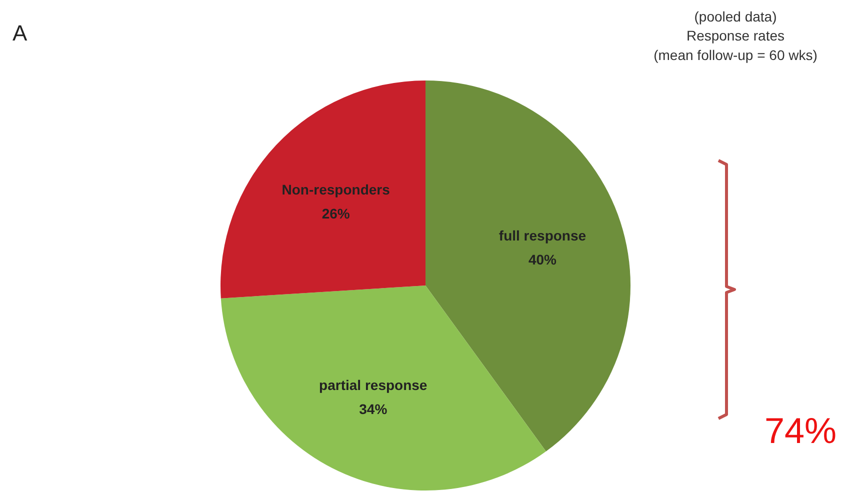  What do you see at coordinates (736, 35) in the screenshot?
I see `text: (pooled data) Response rates (mean follow-up = 60 wks)` at bounding box center [736, 35].